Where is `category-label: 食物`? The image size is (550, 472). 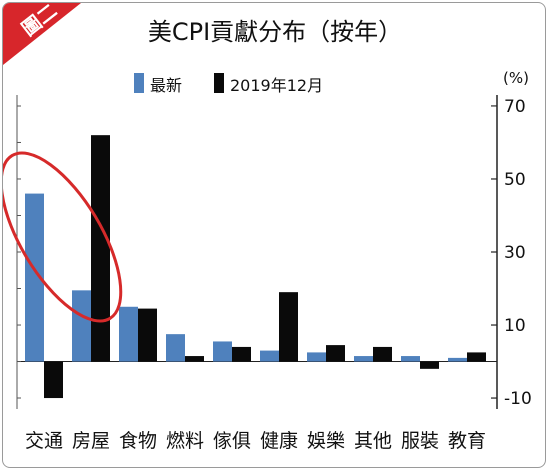
category-label: 食物 is located at coordinates (138, 441).